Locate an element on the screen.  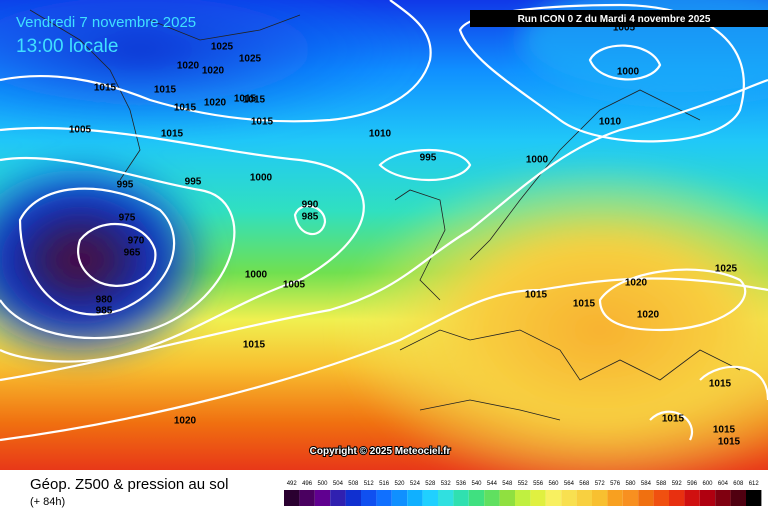
scale-label: 524 is located at coordinates (415, 484).